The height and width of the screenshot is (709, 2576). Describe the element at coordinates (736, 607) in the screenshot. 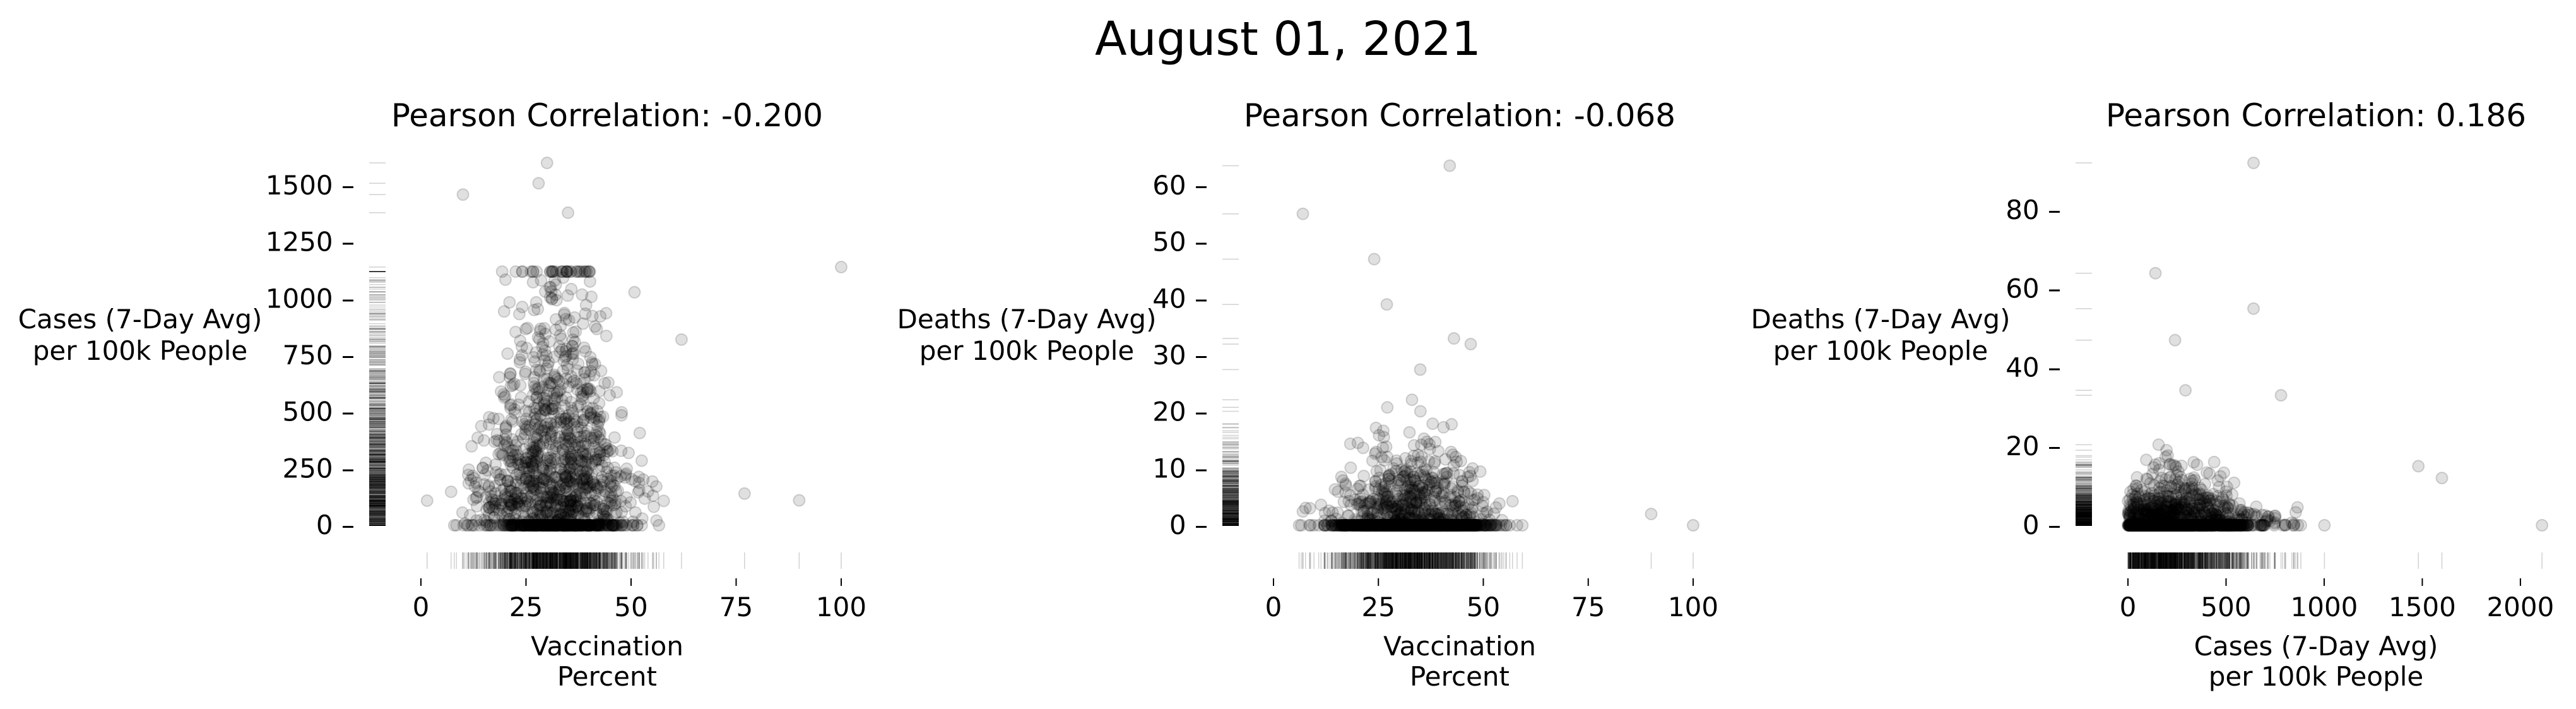

I see `x-tick-label: 75` at that location.